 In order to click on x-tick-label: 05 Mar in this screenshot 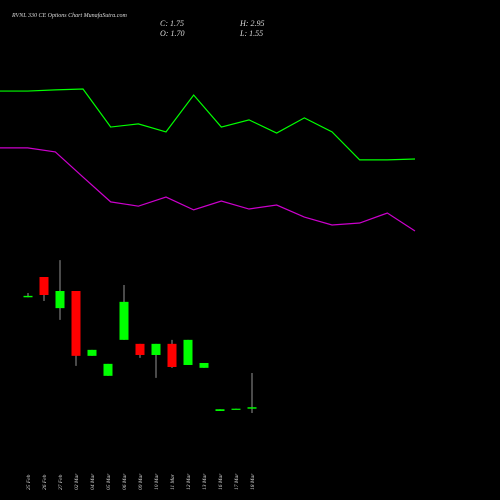, I will do `click(109, 481)`.